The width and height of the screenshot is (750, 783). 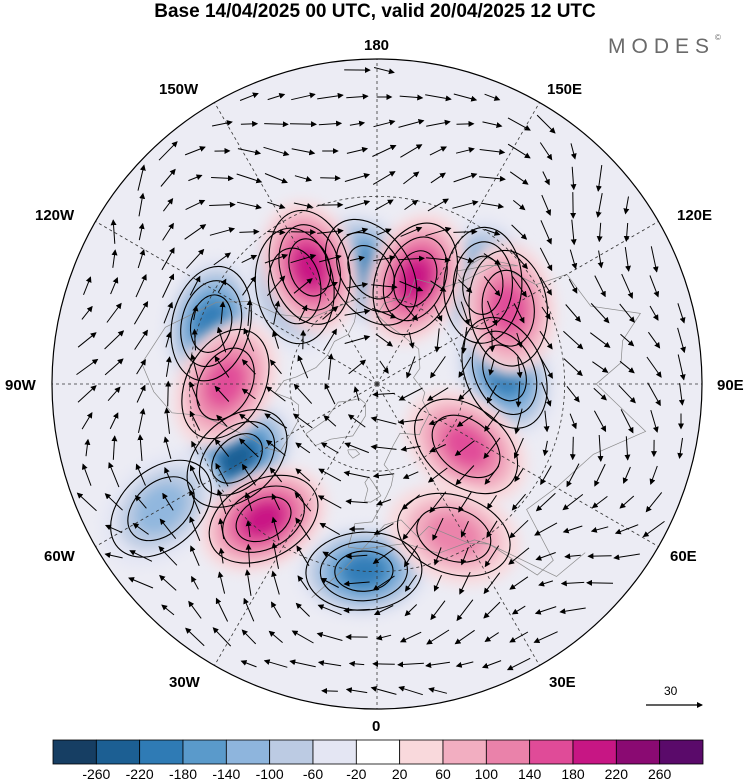 What do you see at coordinates (415, 279) in the screenshot?
I see `pink-160e-contour` at bounding box center [415, 279].